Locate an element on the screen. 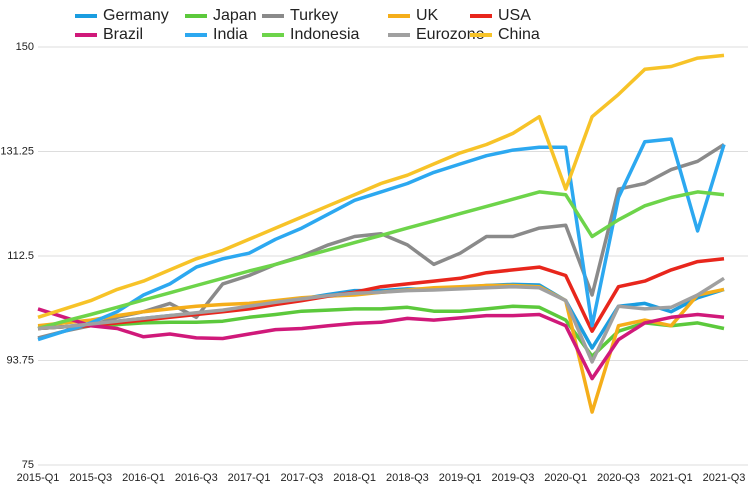 This screenshot has width=754, height=492. x-tick-label: 2018-Q1 is located at coordinates (354, 478).